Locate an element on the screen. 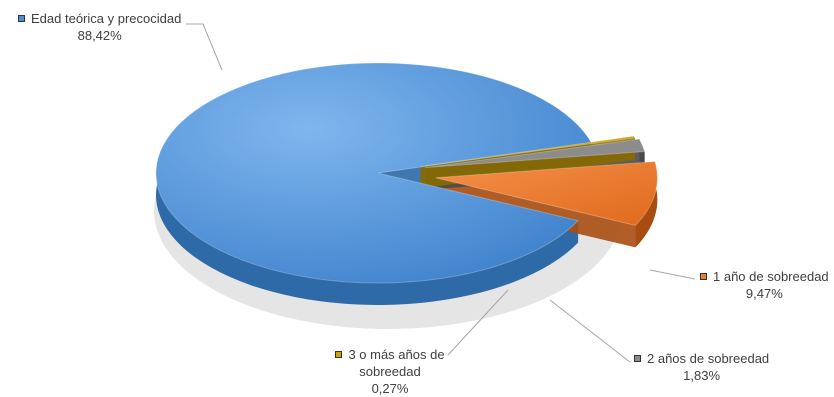 The image size is (834, 397). slice-label-1-ano: 1 año de sobreedad 9,47% is located at coordinates (764, 285).